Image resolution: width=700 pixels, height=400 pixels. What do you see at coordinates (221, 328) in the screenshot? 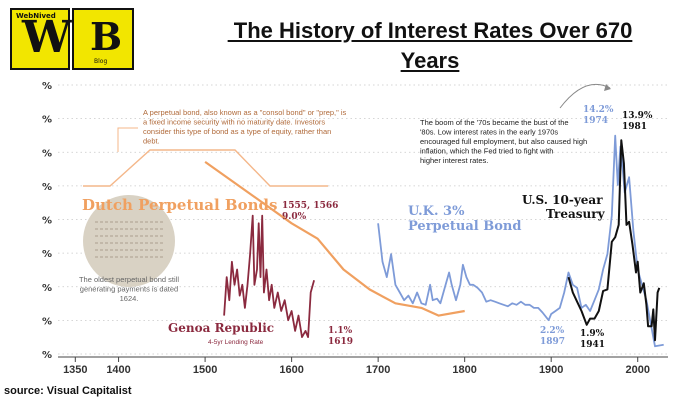
I see `genoa-label: Genoa Republic` at bounding box center [221, 328].